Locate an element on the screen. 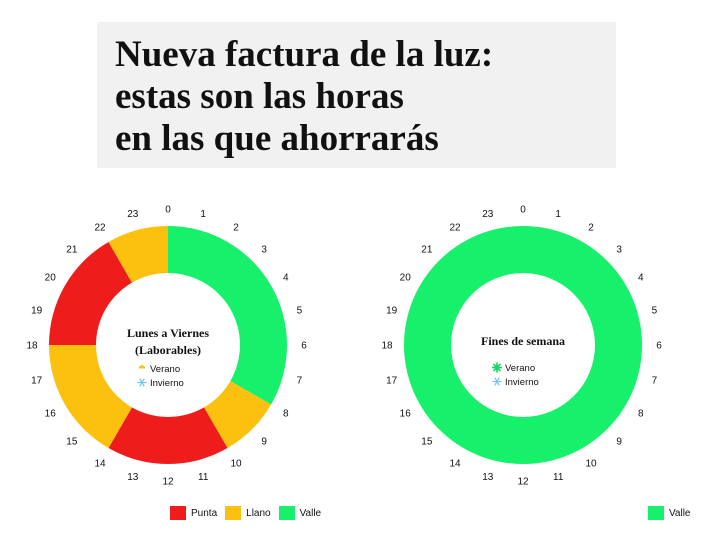  legend-item-punta: Punta is located at coordinates (193, 513).